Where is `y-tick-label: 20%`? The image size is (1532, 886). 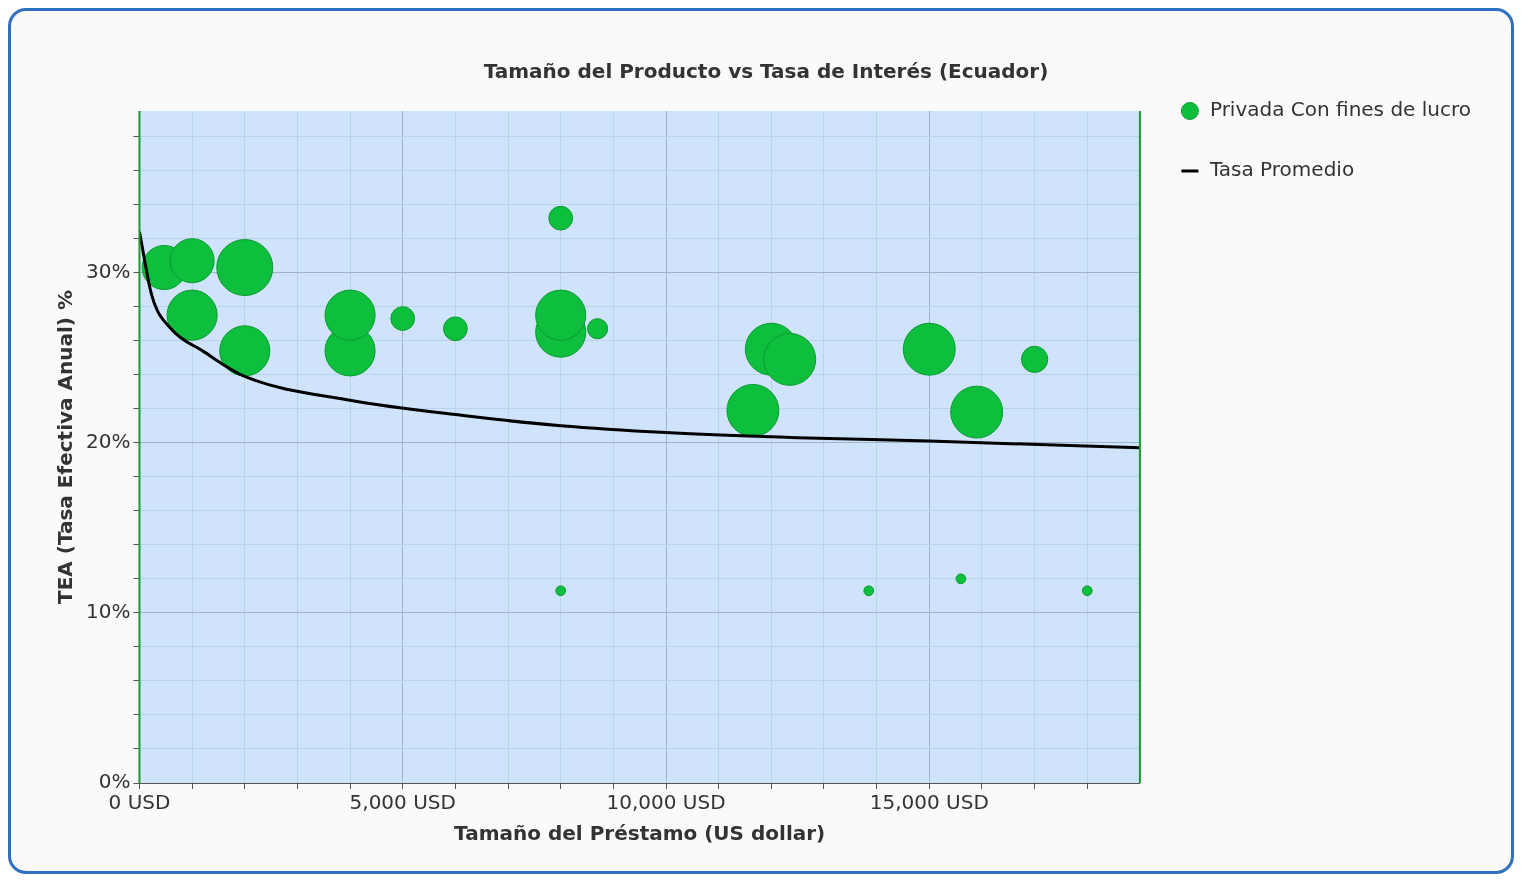
y-tick-label: 20% is located at coordinates (108, 440).